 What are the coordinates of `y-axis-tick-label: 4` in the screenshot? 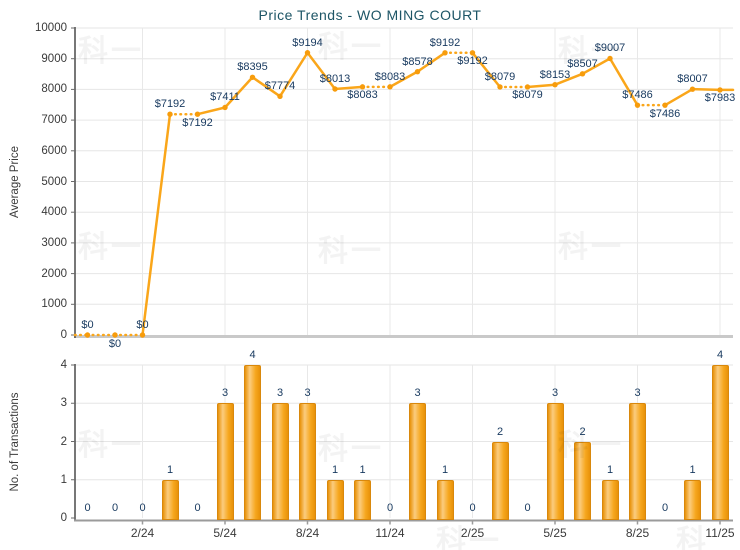 It's located at (63, 365).